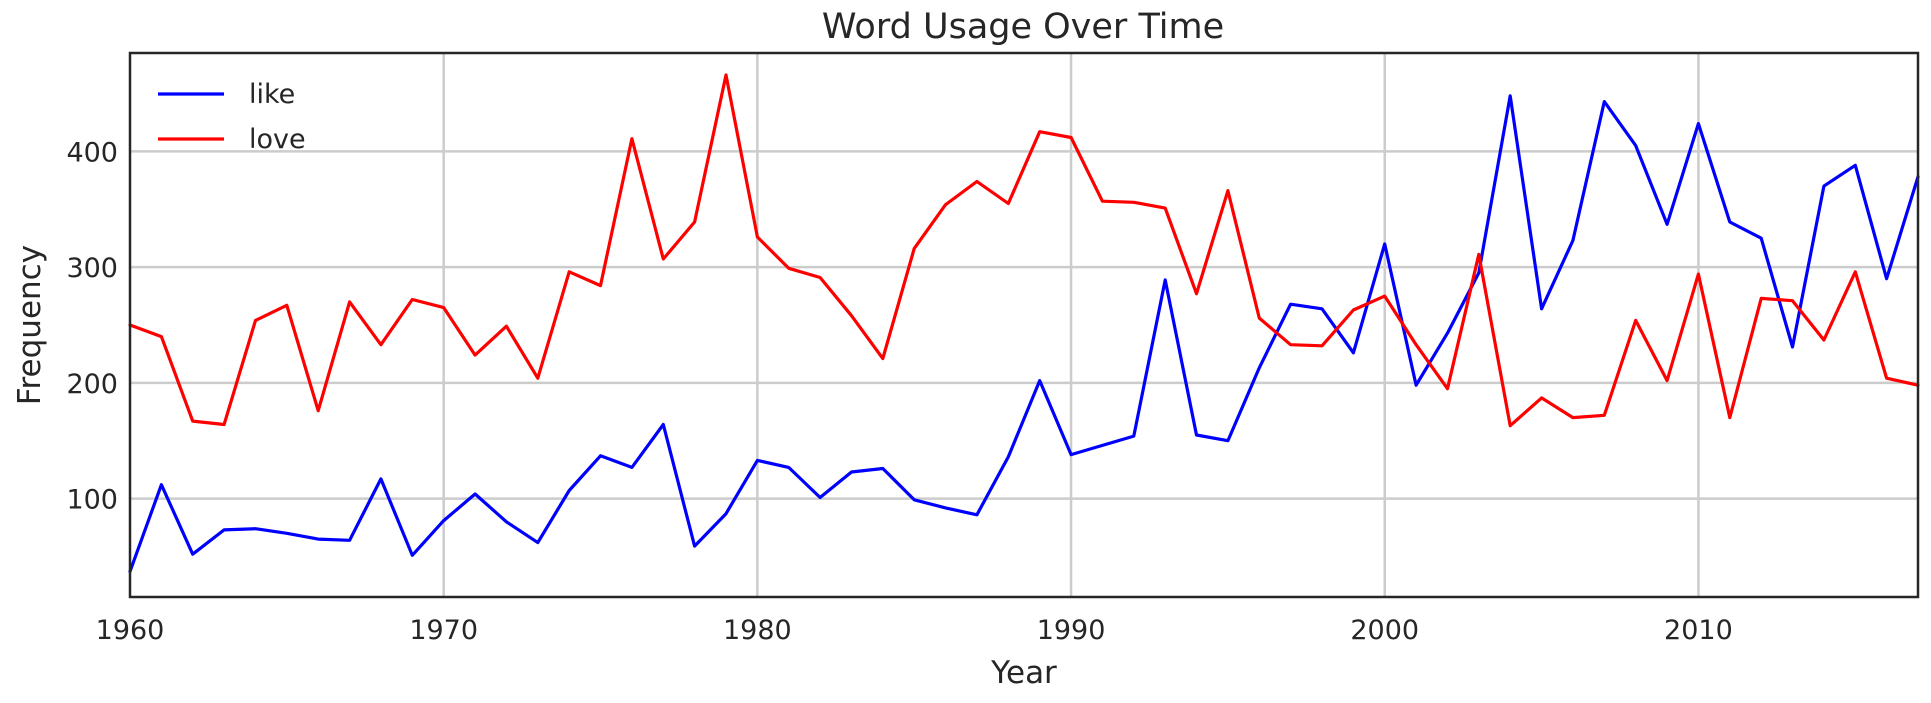 The width and height of the screenshot is (1931, 703). I want to click on y-tick-label: 200, so click(92, 384).